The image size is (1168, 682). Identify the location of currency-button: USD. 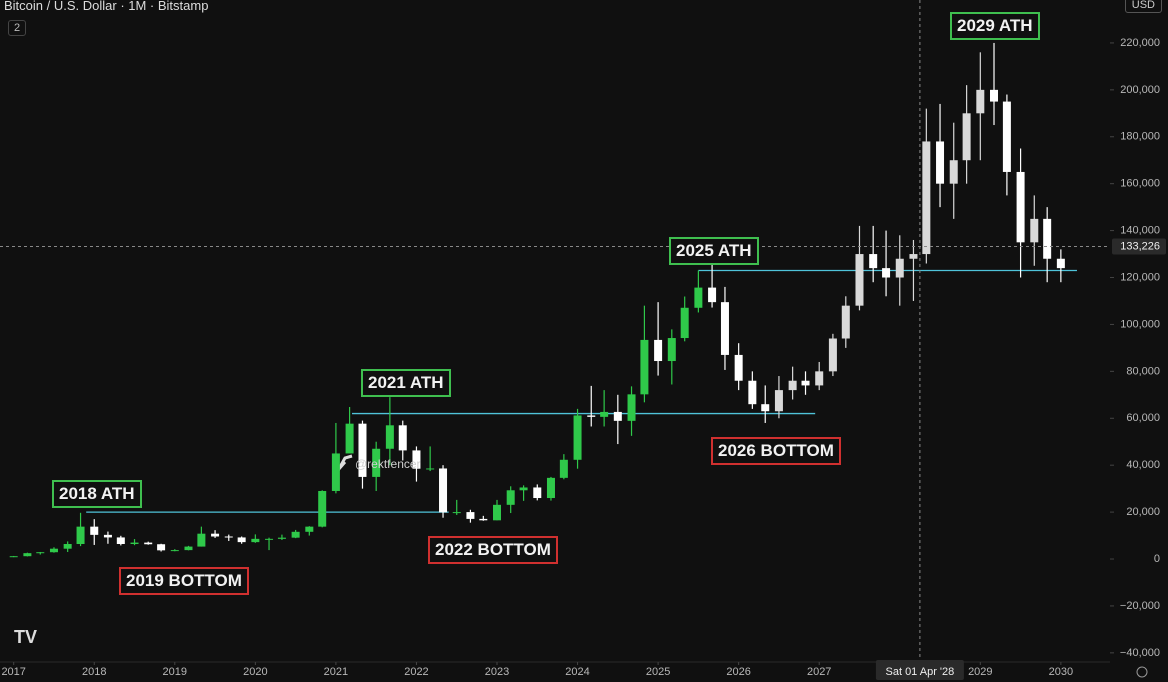
(1143, 6).